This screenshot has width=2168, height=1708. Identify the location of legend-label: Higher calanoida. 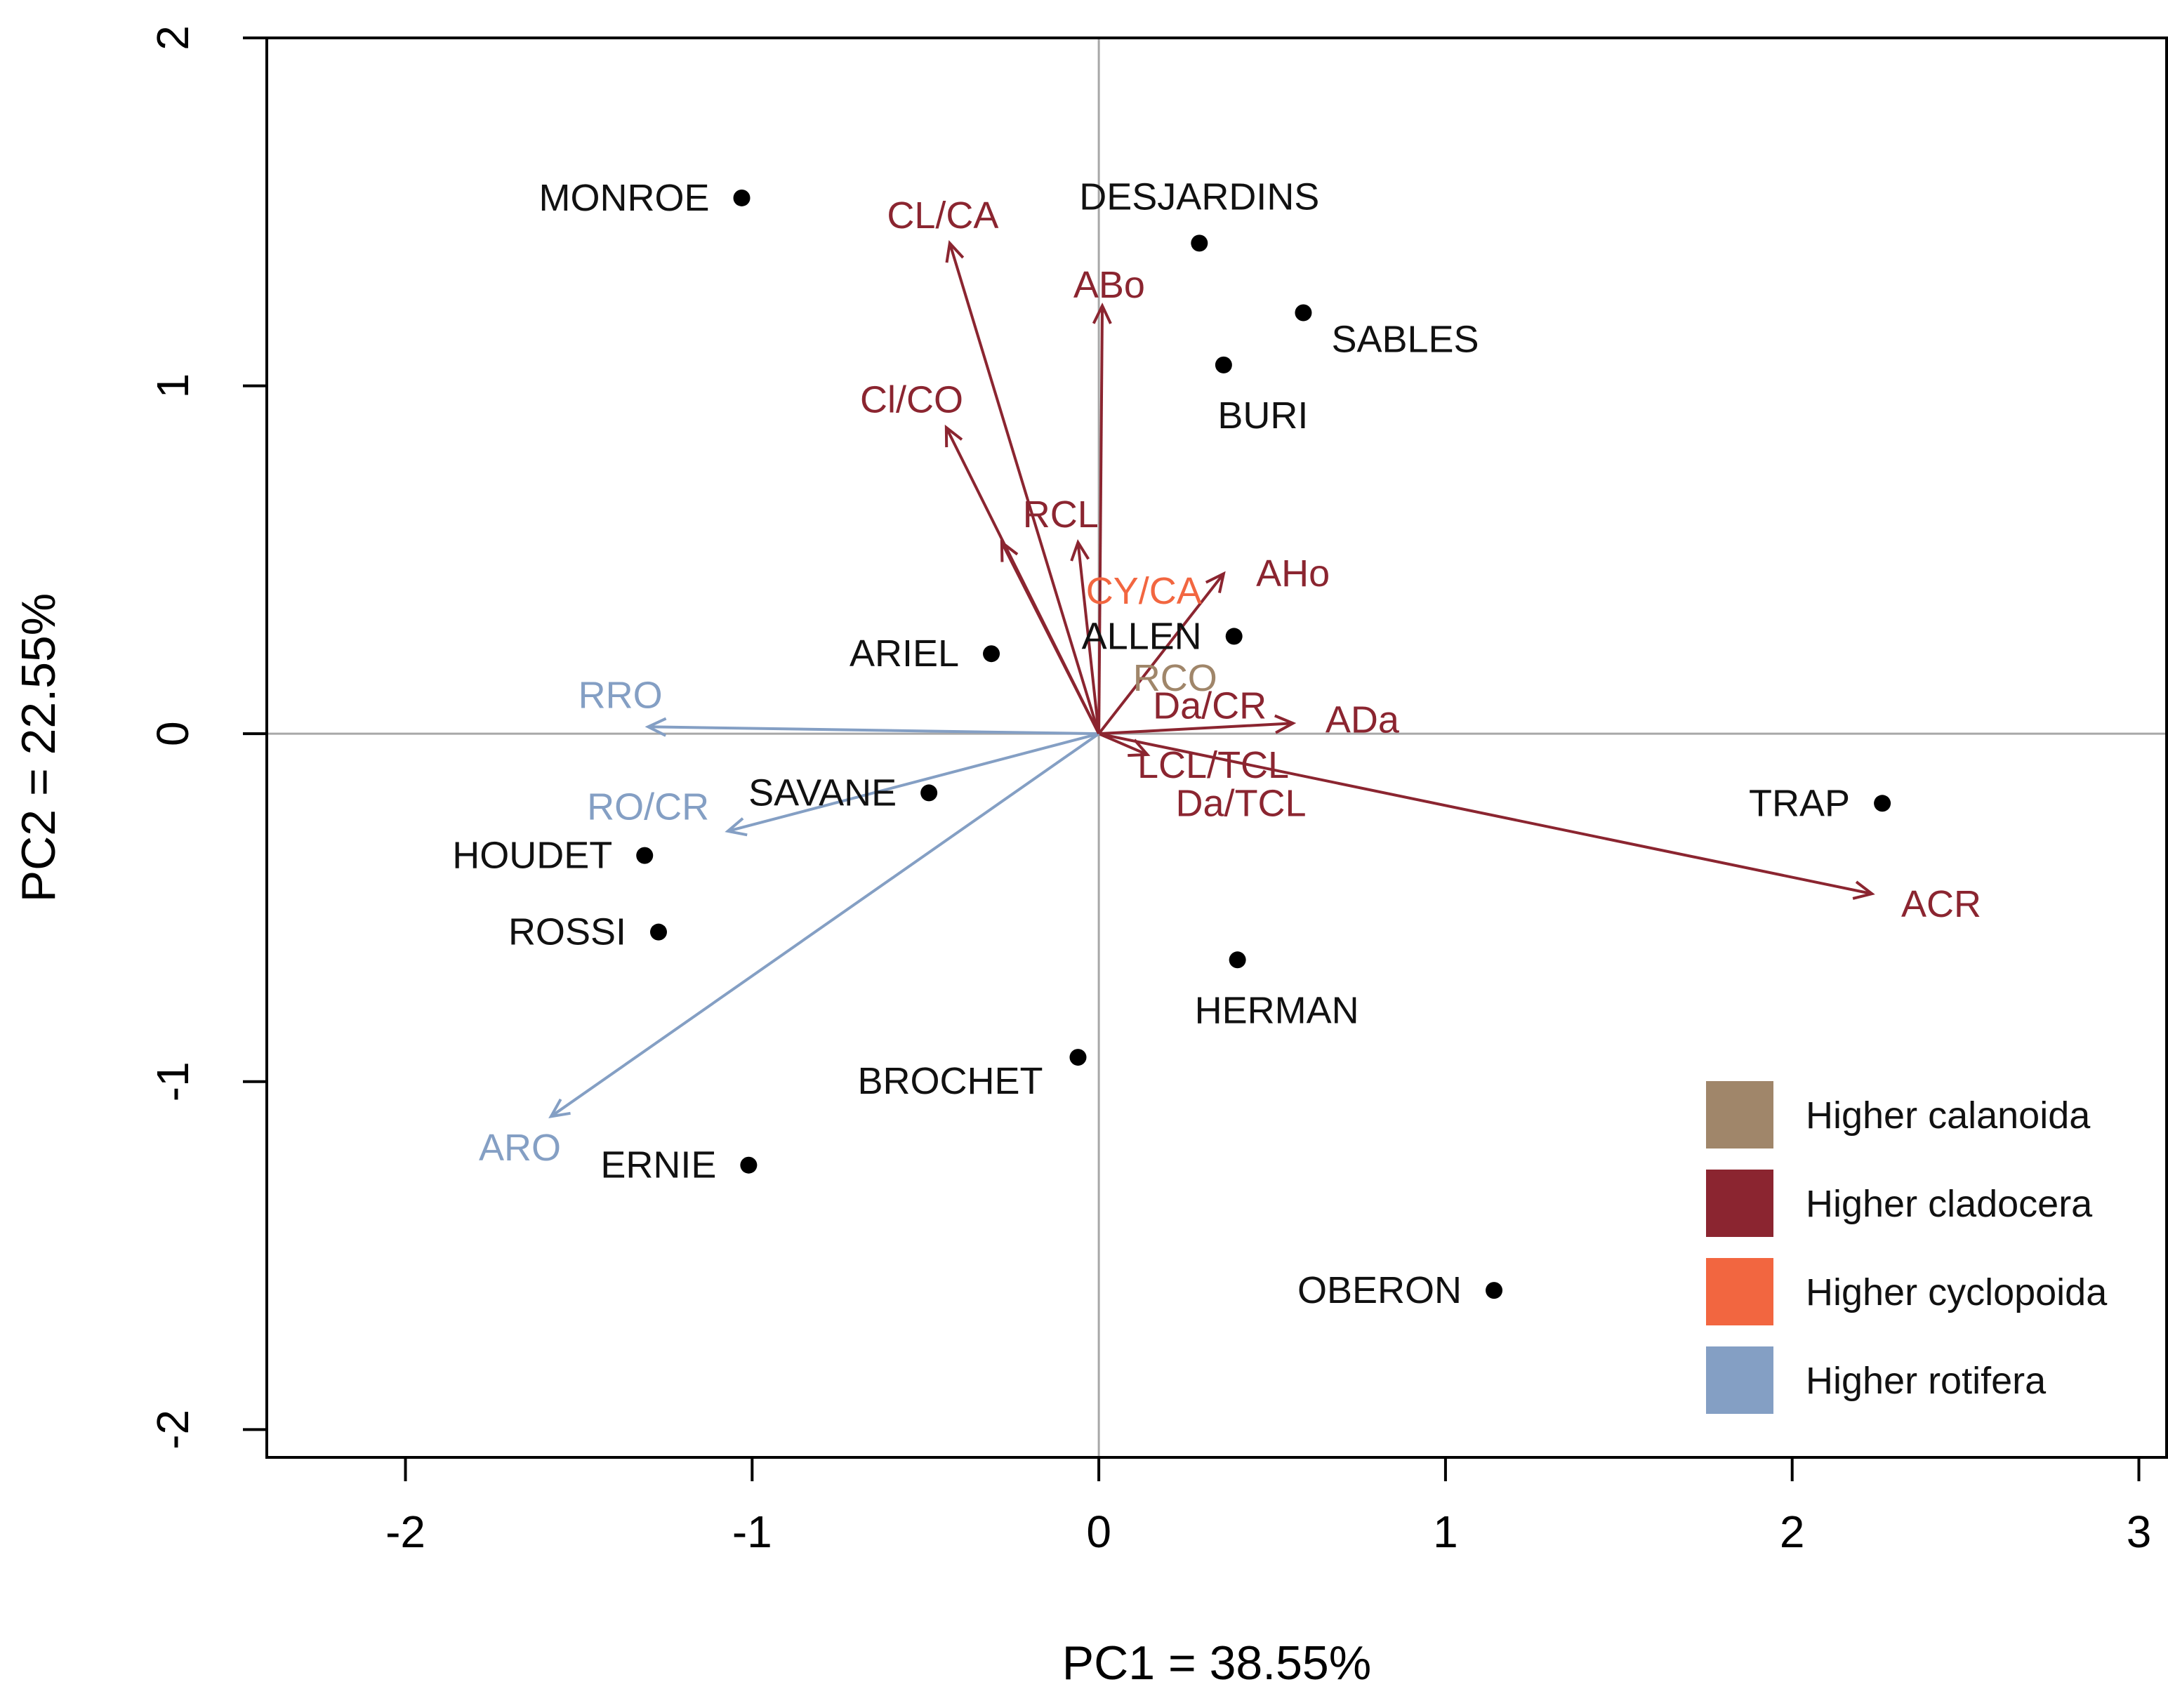
(1949, 1116).